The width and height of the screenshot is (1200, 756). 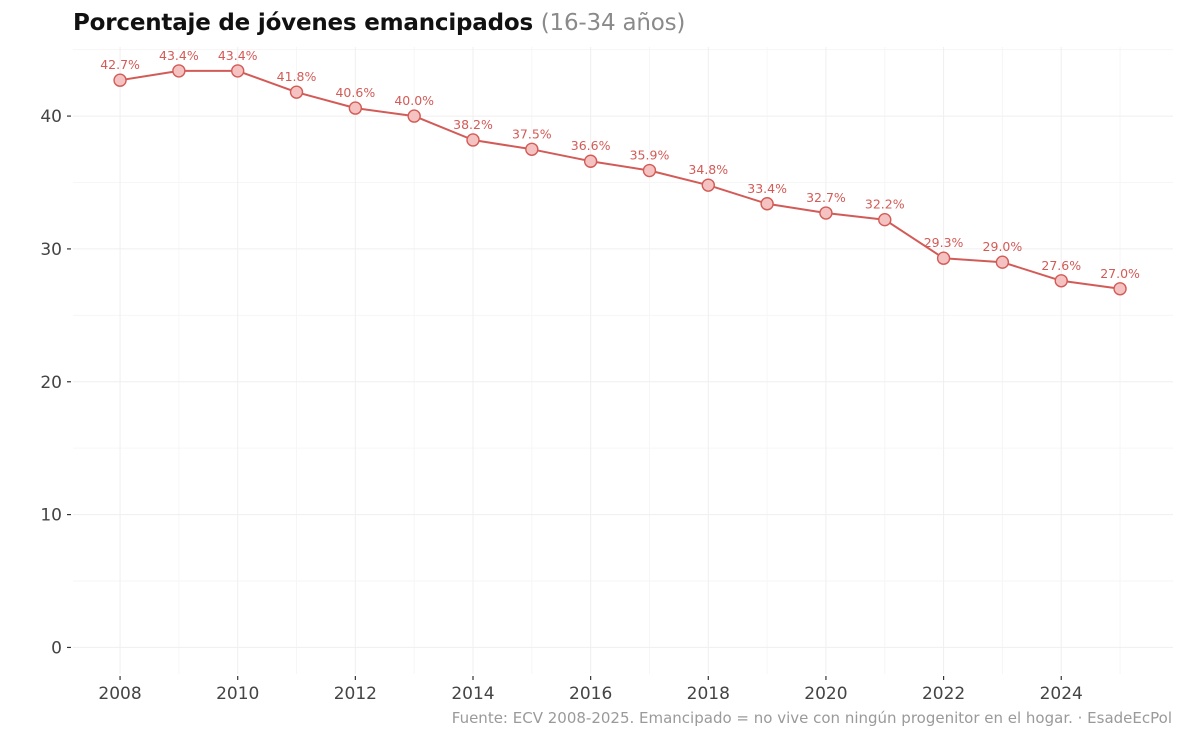 I want to click on x-tick-label: 2014, so click(x=472, y=694).